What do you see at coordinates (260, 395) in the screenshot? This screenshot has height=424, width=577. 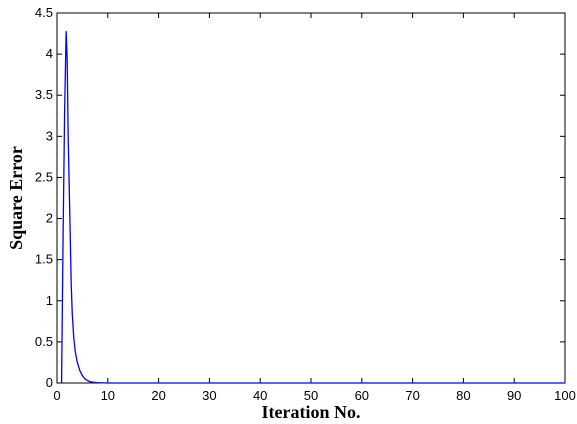 I see `x-tick-label: 40` at bounding box center [260, 395].